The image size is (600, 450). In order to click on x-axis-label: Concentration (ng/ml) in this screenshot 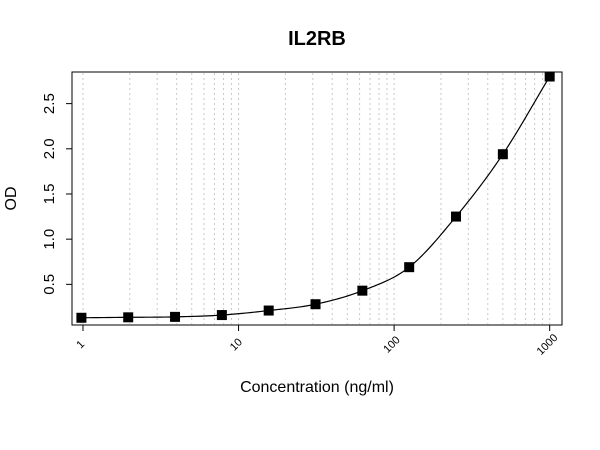, I will do `click(317, 387)`.